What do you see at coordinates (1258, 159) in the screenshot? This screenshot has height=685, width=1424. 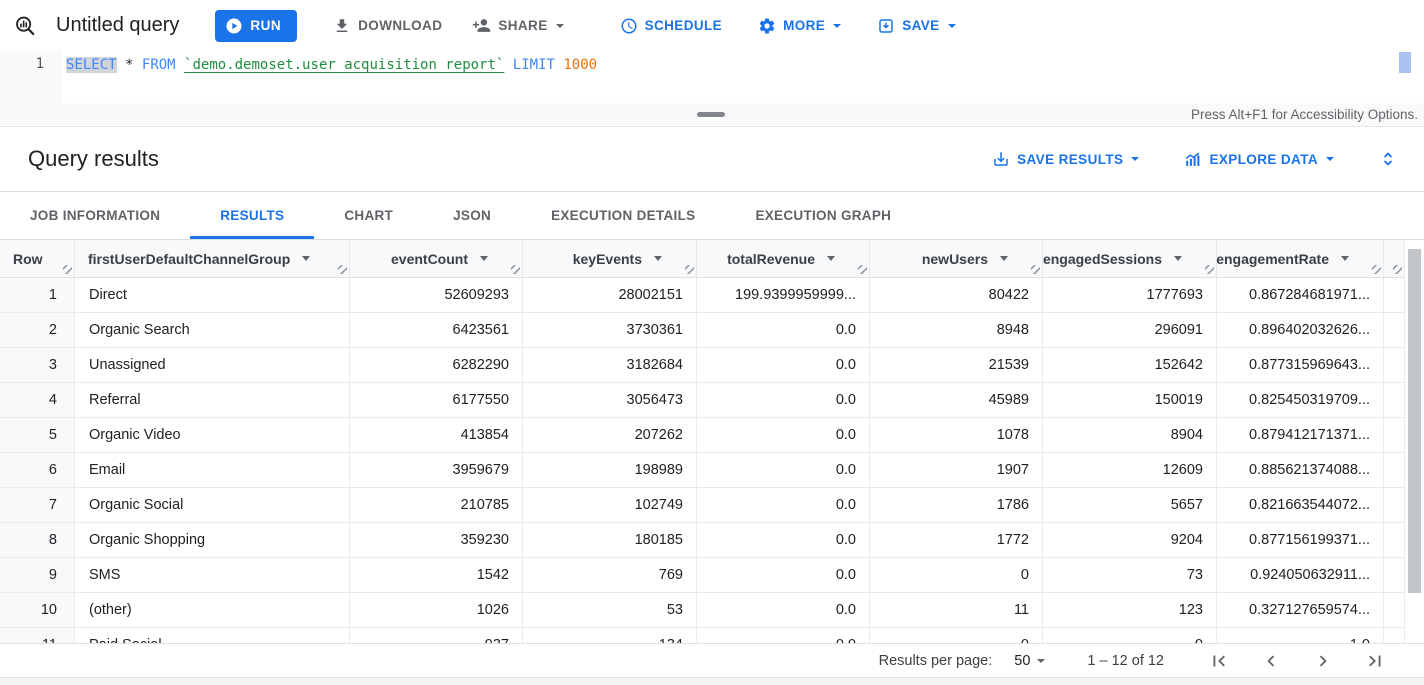 I see `explore-data-button: EXPLORE DATA` at bounding box center [1258, 159].